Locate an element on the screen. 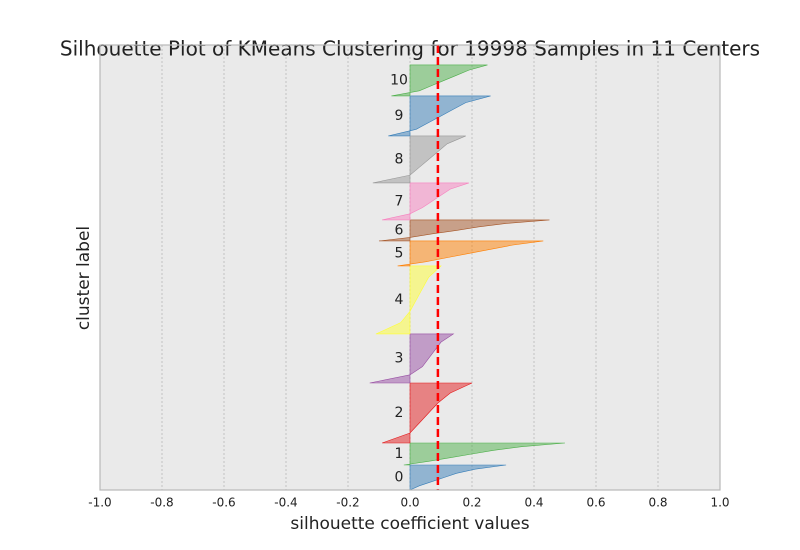  cluster-label: 9 is located at coordinates (399, 116).